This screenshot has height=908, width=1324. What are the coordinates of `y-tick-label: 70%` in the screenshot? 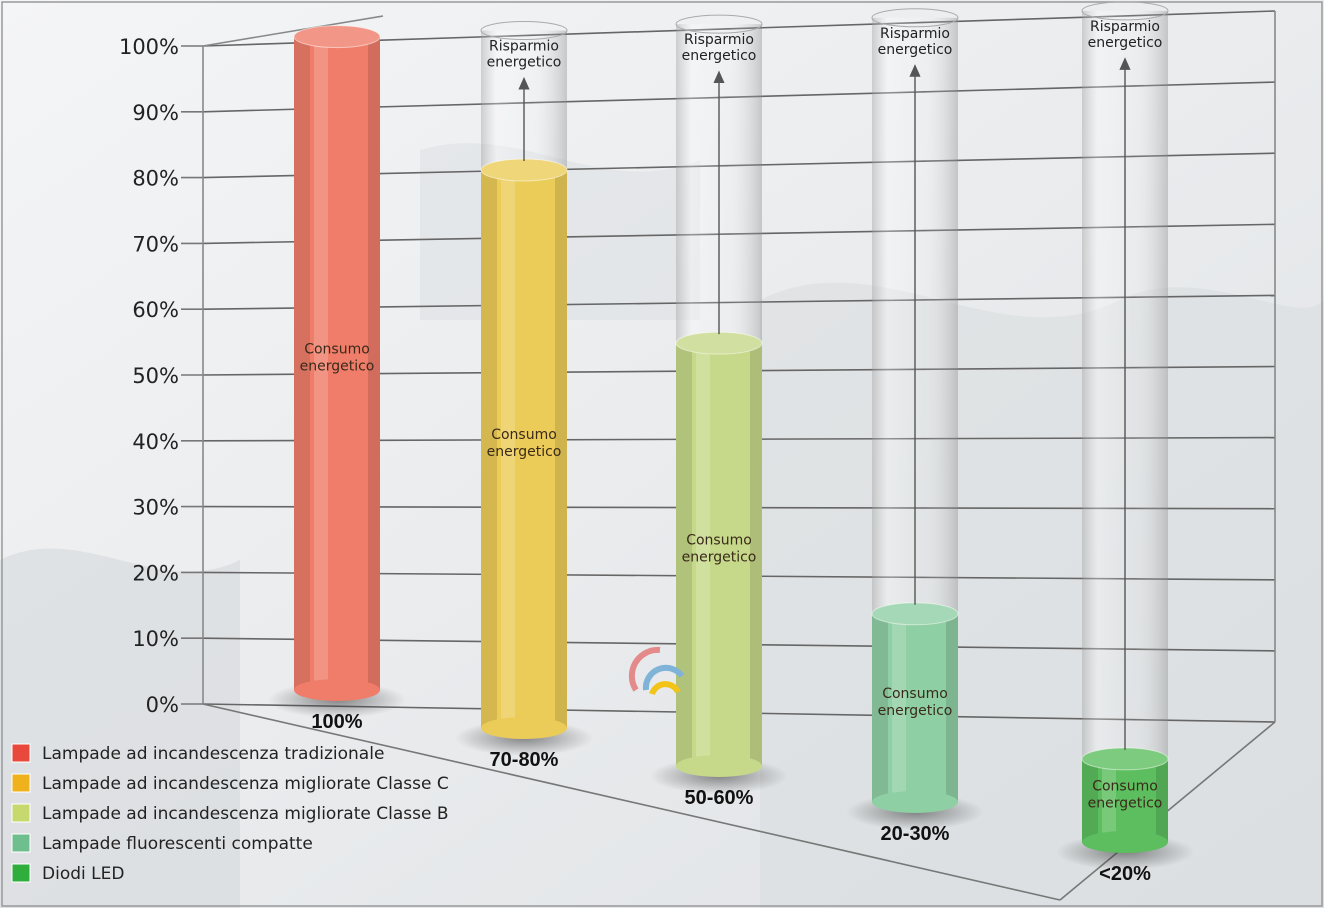 It's located at (155, 244).